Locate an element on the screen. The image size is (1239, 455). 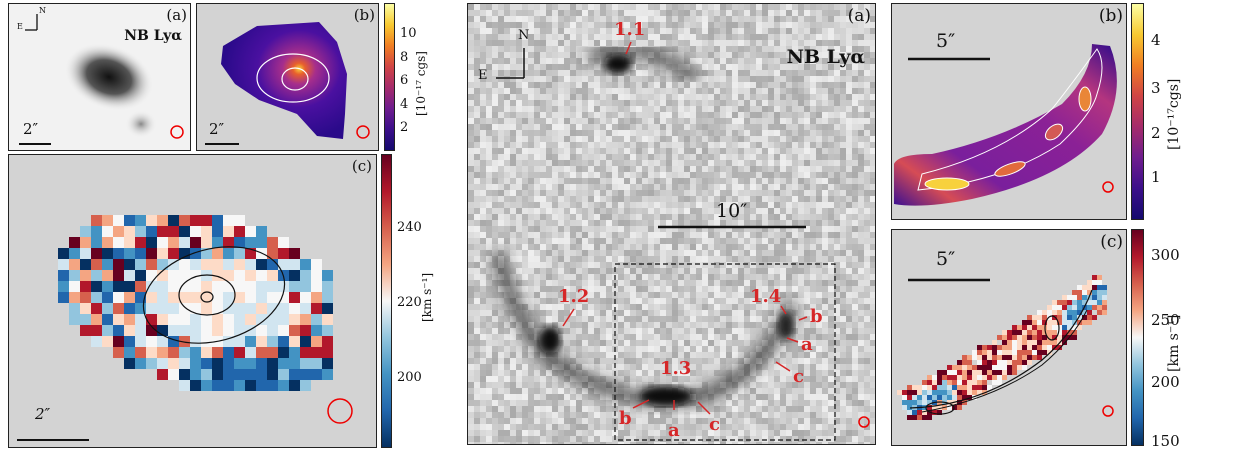
left-panel-b-image is located at coordinates (287, 83).